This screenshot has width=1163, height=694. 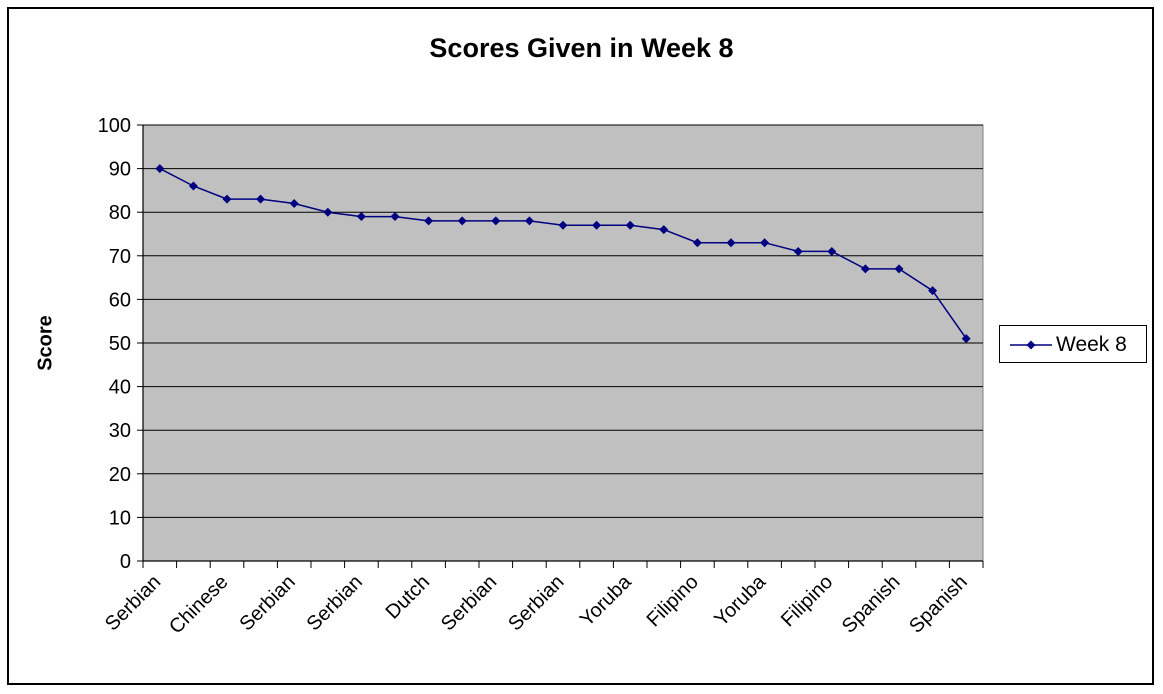 I want to click on legend: Week 8, so click(x=1073, y=344).